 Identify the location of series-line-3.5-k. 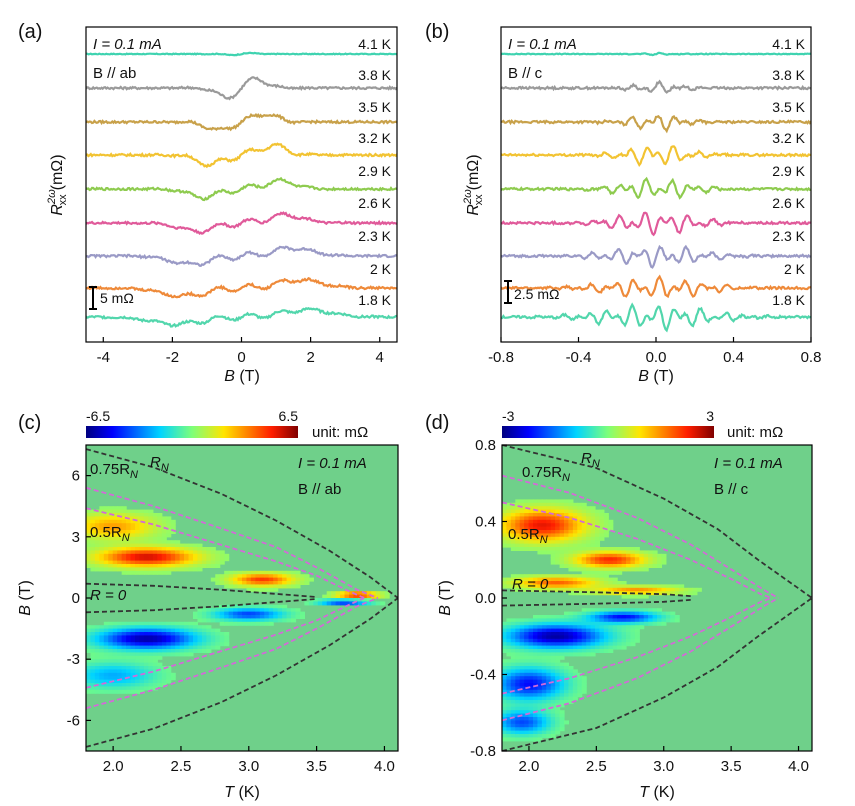
(241, 122).